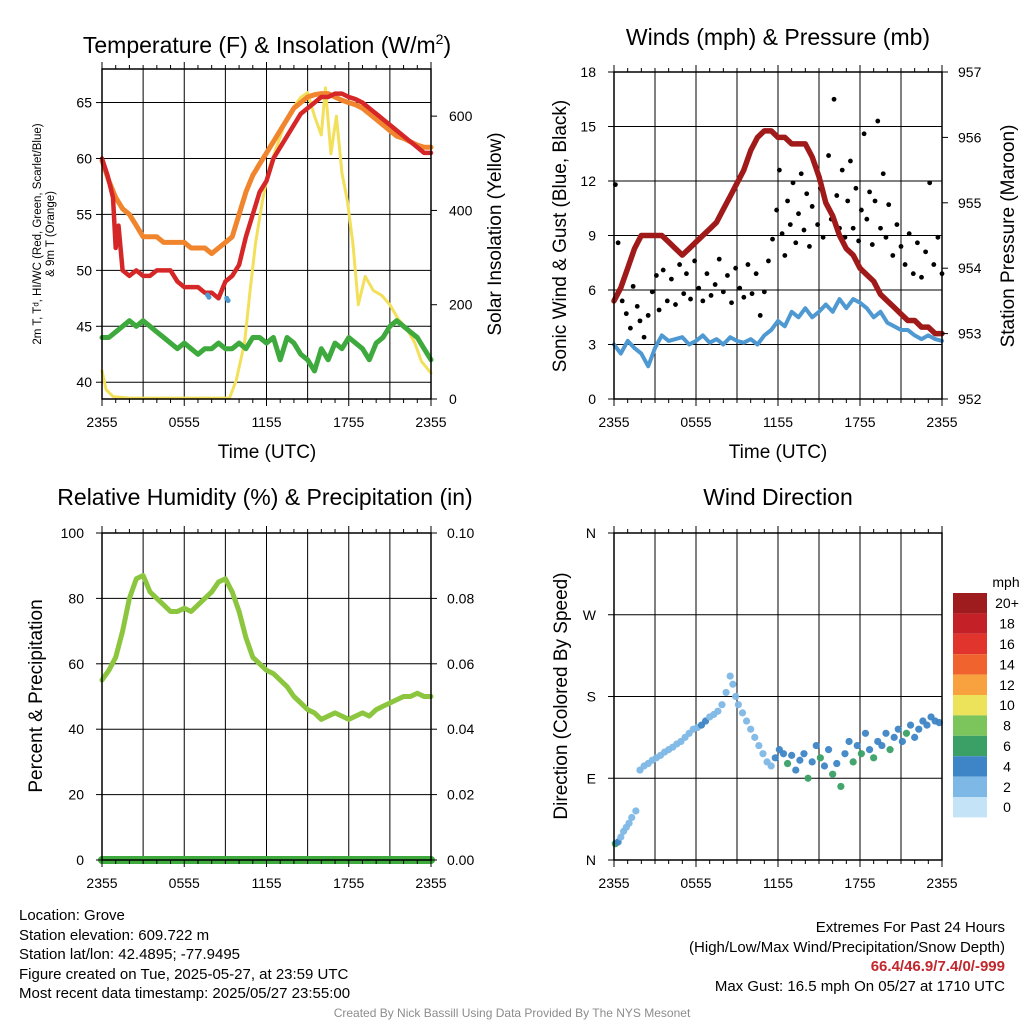 This screenshot has width=1024, height=1024. Describe the element at coordinates (778, 232) in the screenshot. I see `winds-series-group` at that location.